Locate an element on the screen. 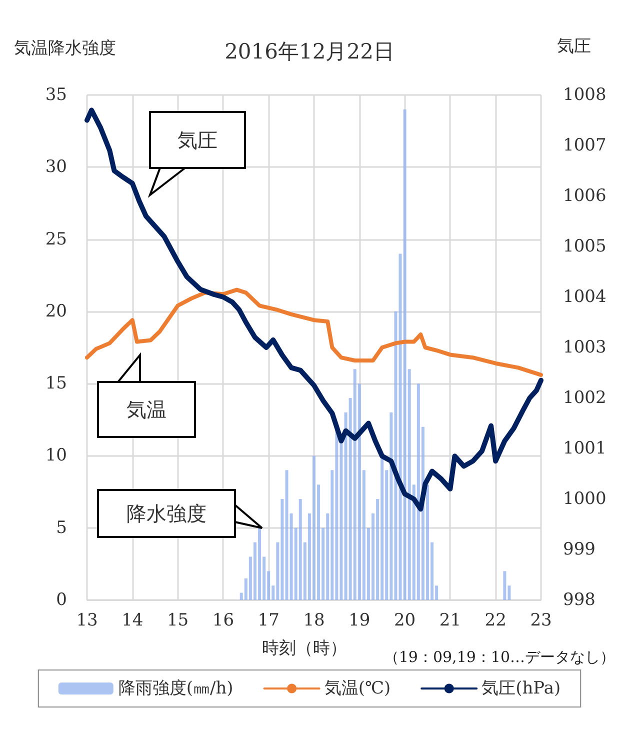 The image size is (619, 729). speech-callout: 気温 is located at coordinates (146, 395).